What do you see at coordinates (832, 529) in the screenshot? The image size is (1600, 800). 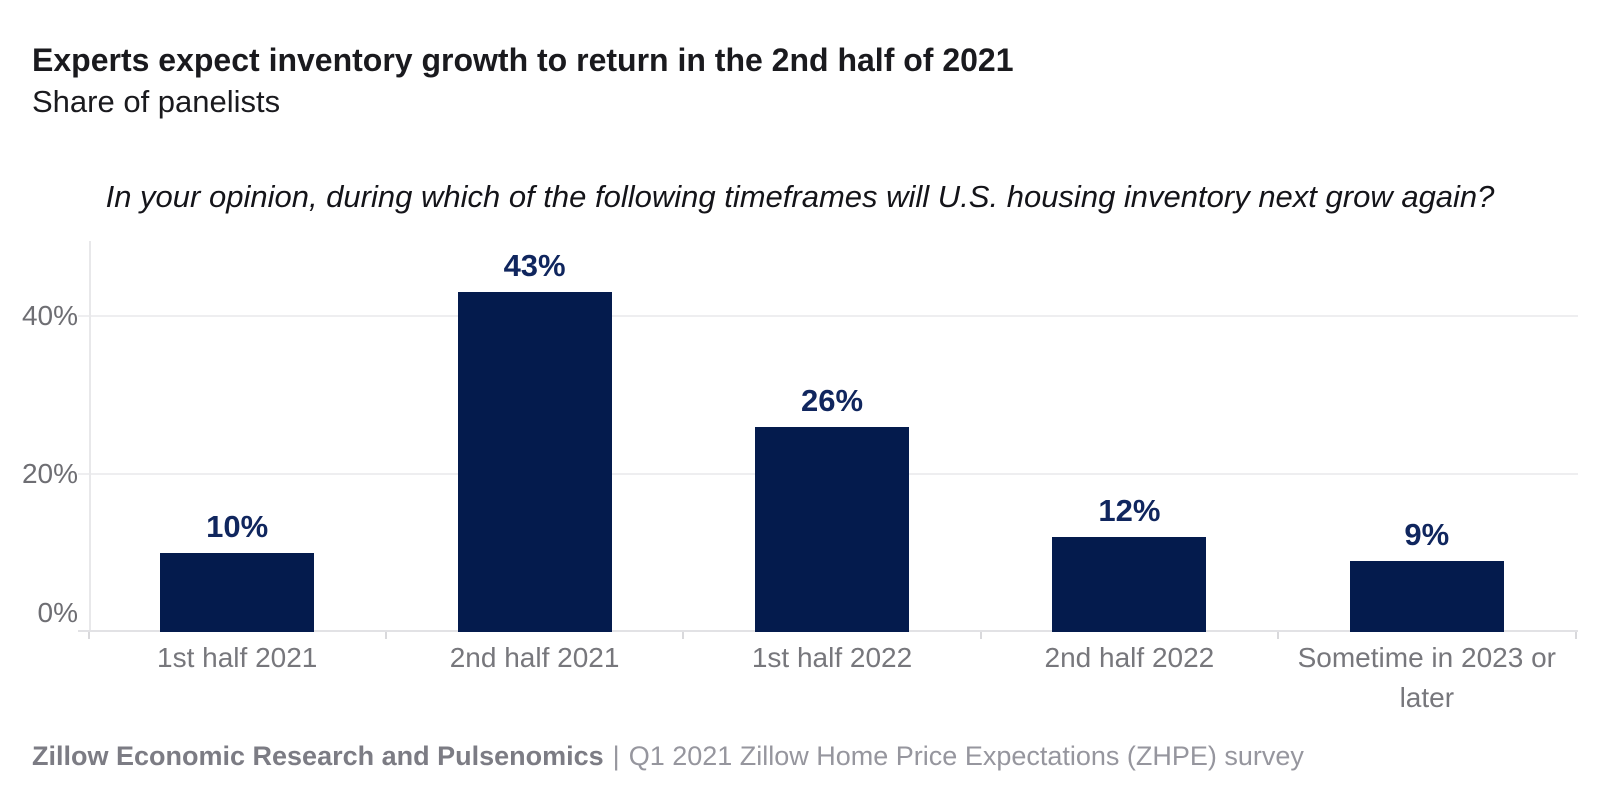 I see `bar-1st-half-2022` at bounding box center [832, 529].